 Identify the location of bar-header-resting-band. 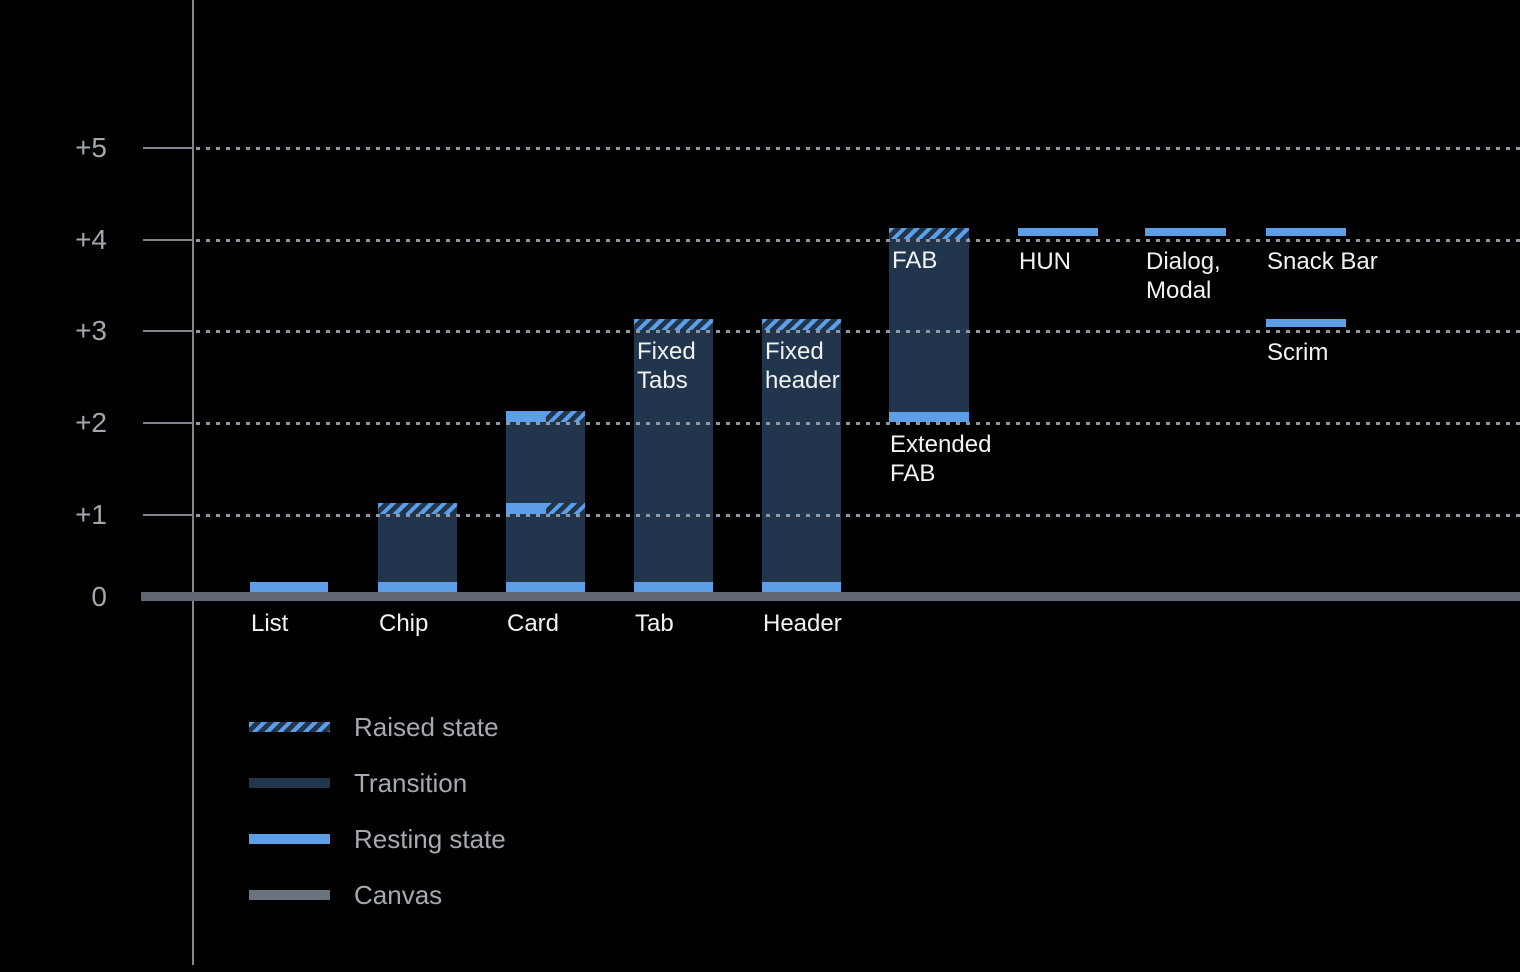
(801, 587).